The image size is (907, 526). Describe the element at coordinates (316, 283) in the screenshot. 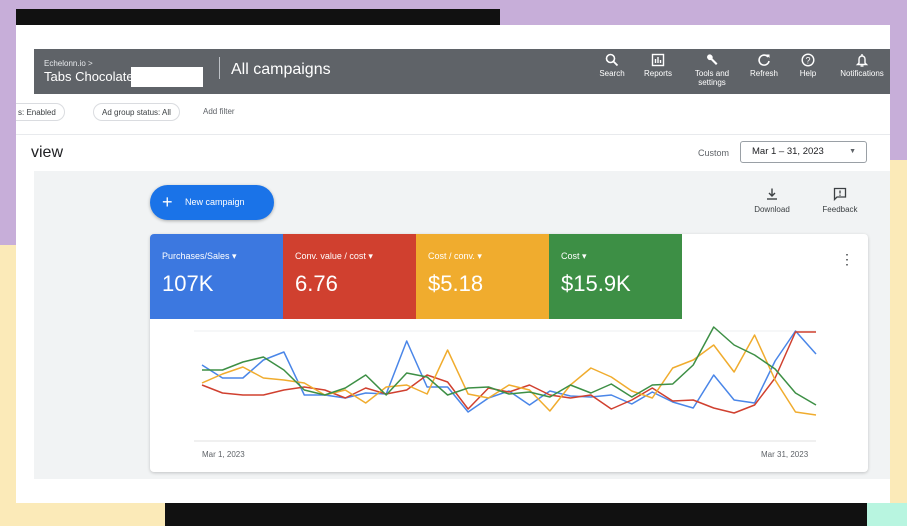

I see `metric-value: 6.76` at that location.